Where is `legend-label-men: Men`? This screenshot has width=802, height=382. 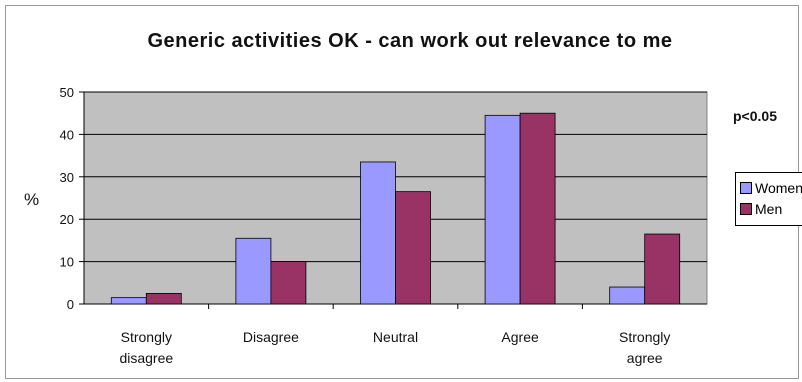 legend-label-men: Men is located at coordinates (769, 209).